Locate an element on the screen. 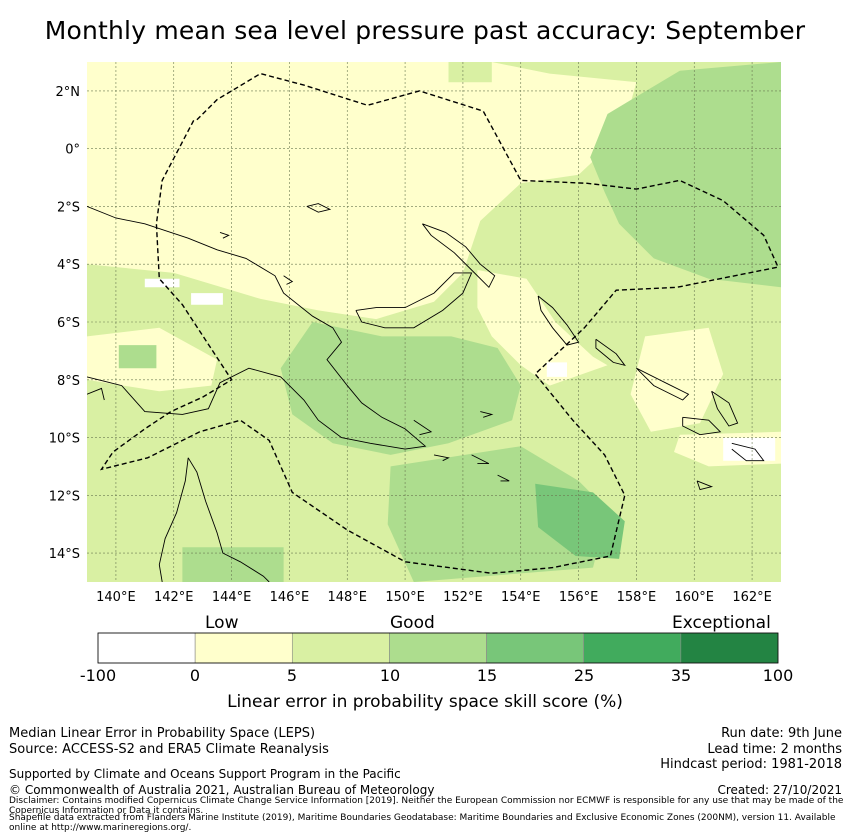  latitude-tick-label: 6°S is located at coordinates (68, 323).